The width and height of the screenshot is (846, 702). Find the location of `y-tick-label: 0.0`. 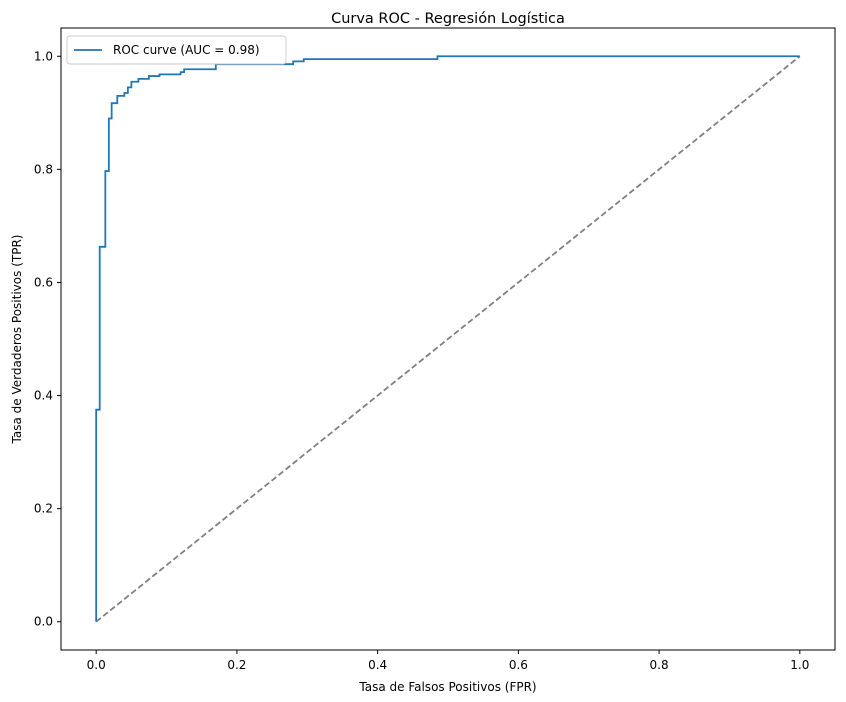

y-tick-label: 0.0 is located at coordinates (43, 622).